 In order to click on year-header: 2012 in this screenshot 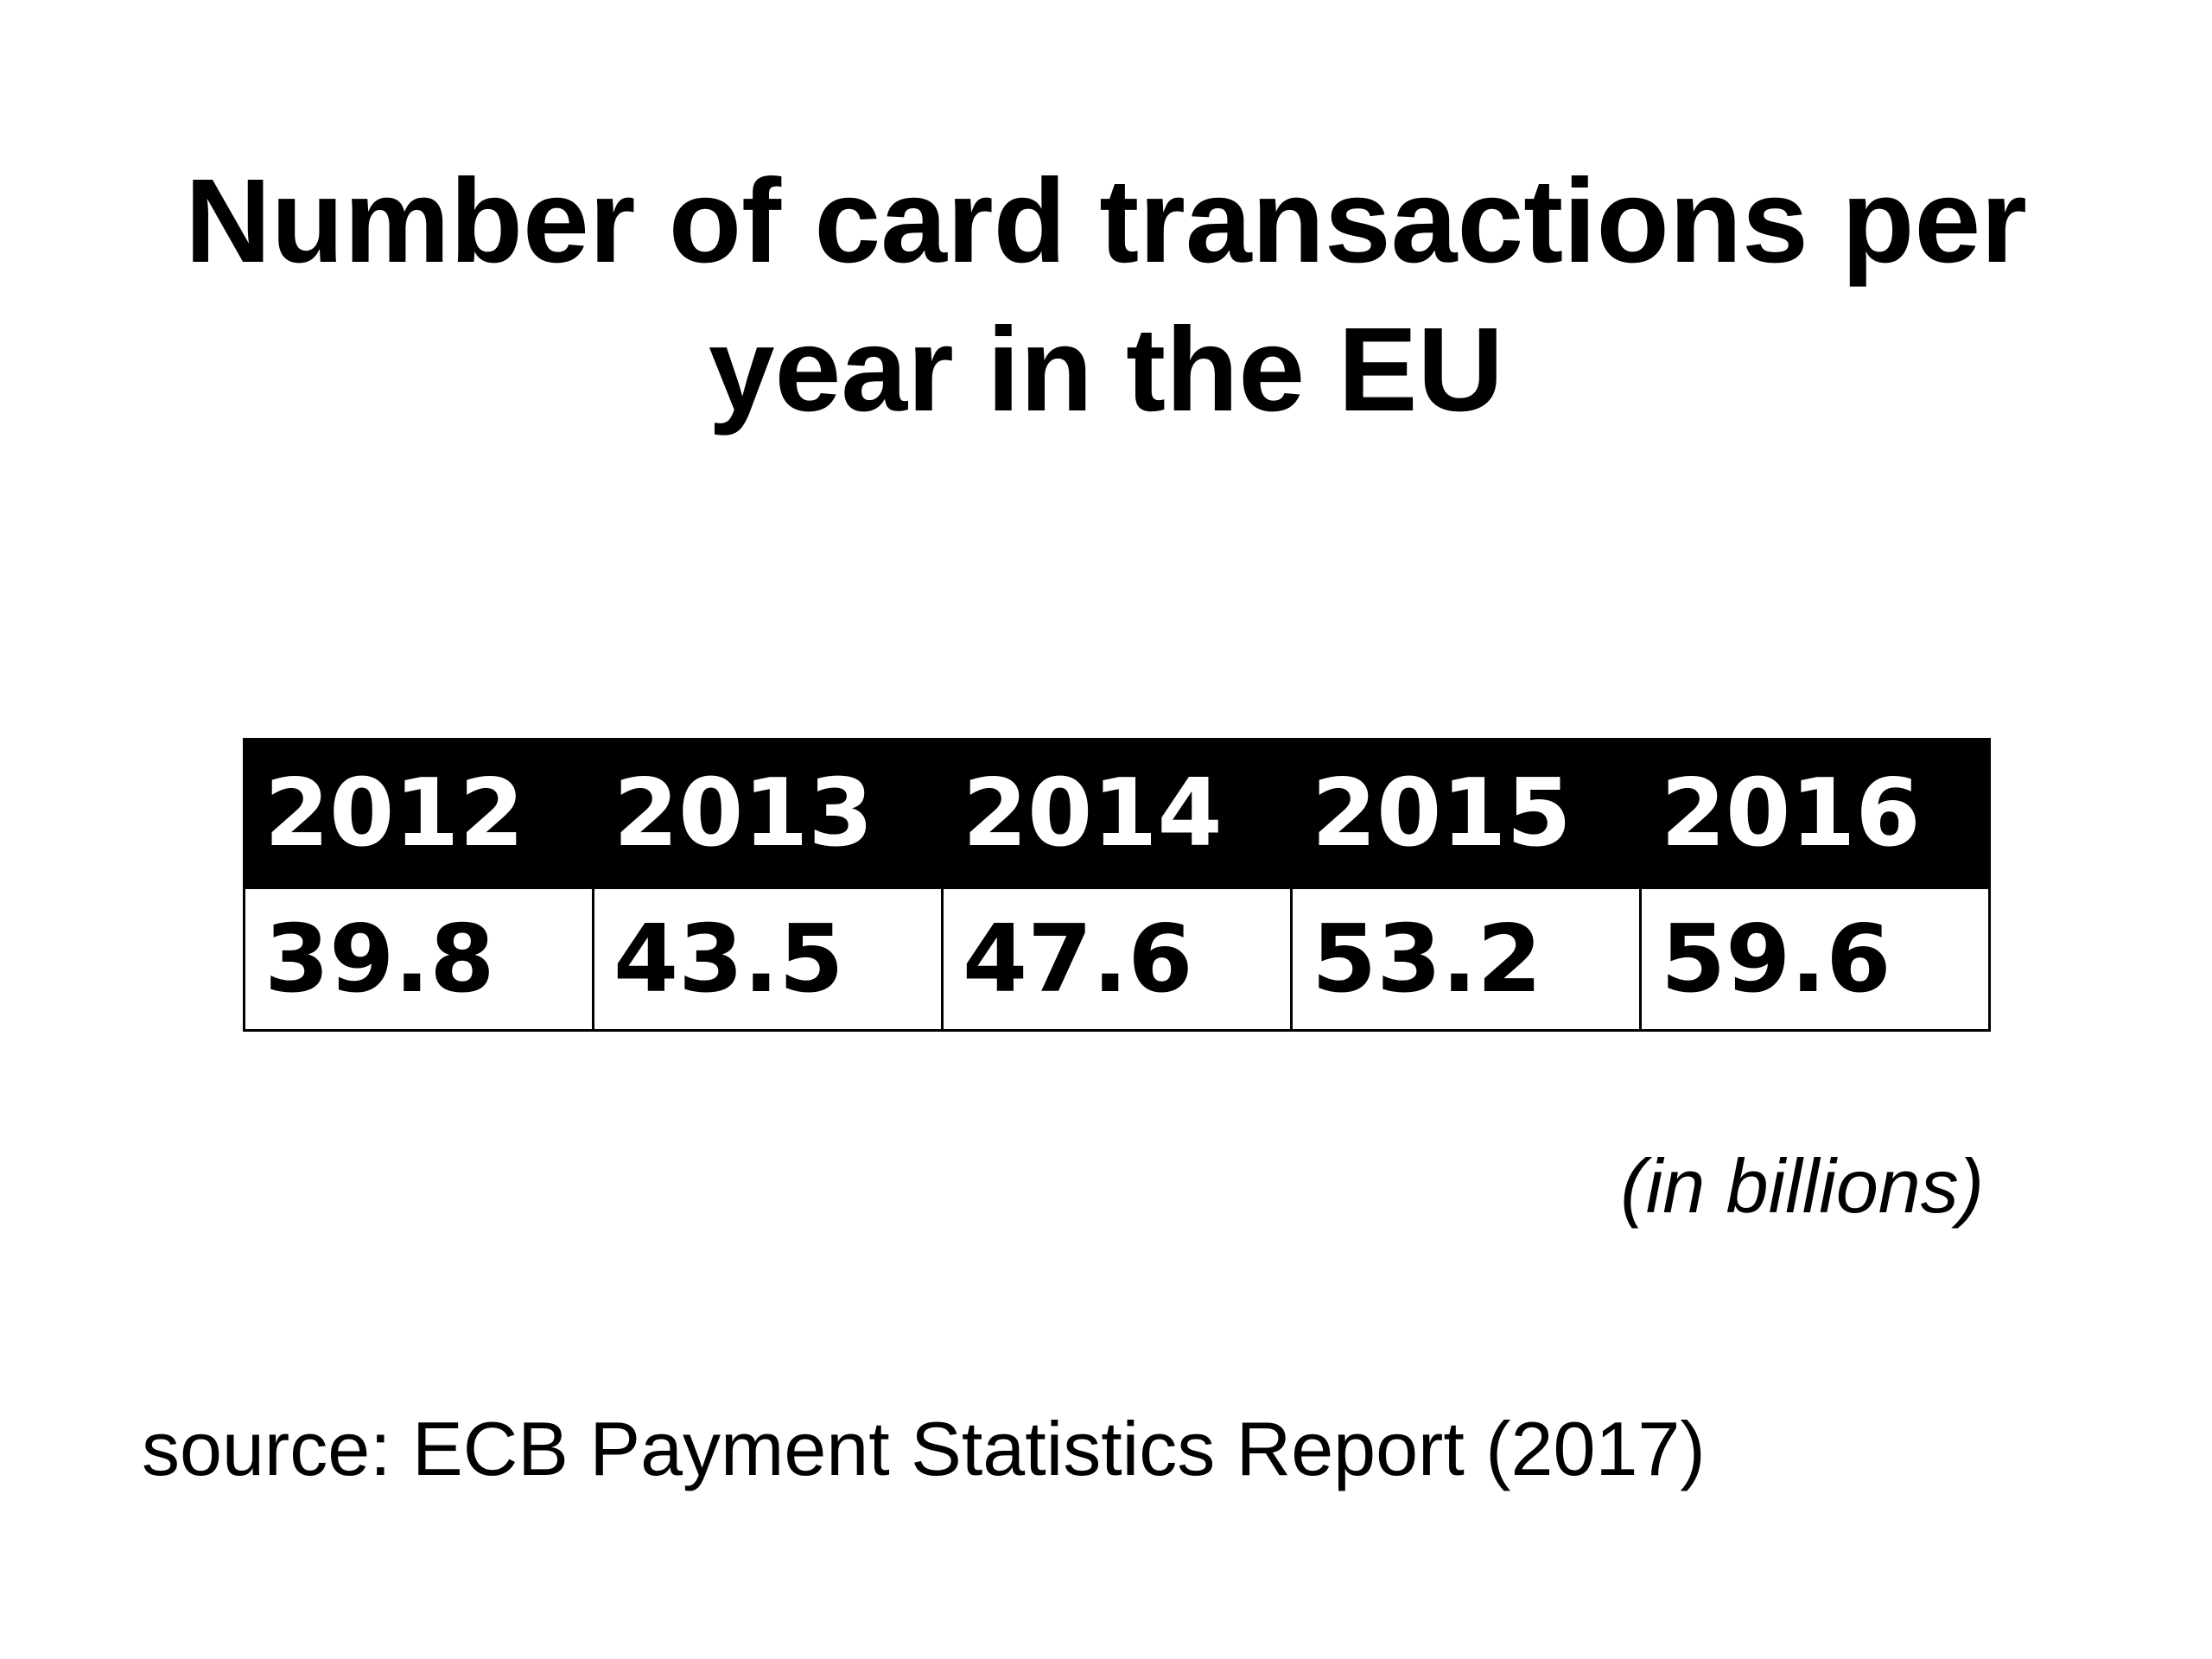, I will do `click(418, 813)`.